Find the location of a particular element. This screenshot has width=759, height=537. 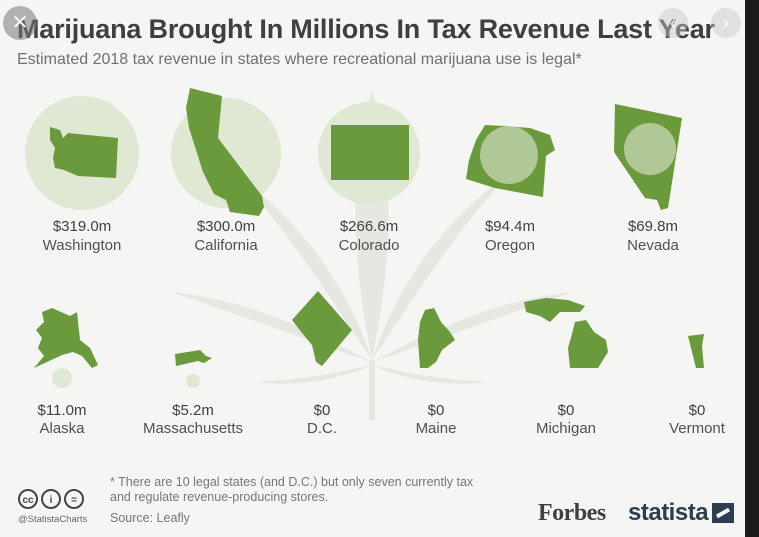

close-button: ✕ is located at coordinates (20, 23).